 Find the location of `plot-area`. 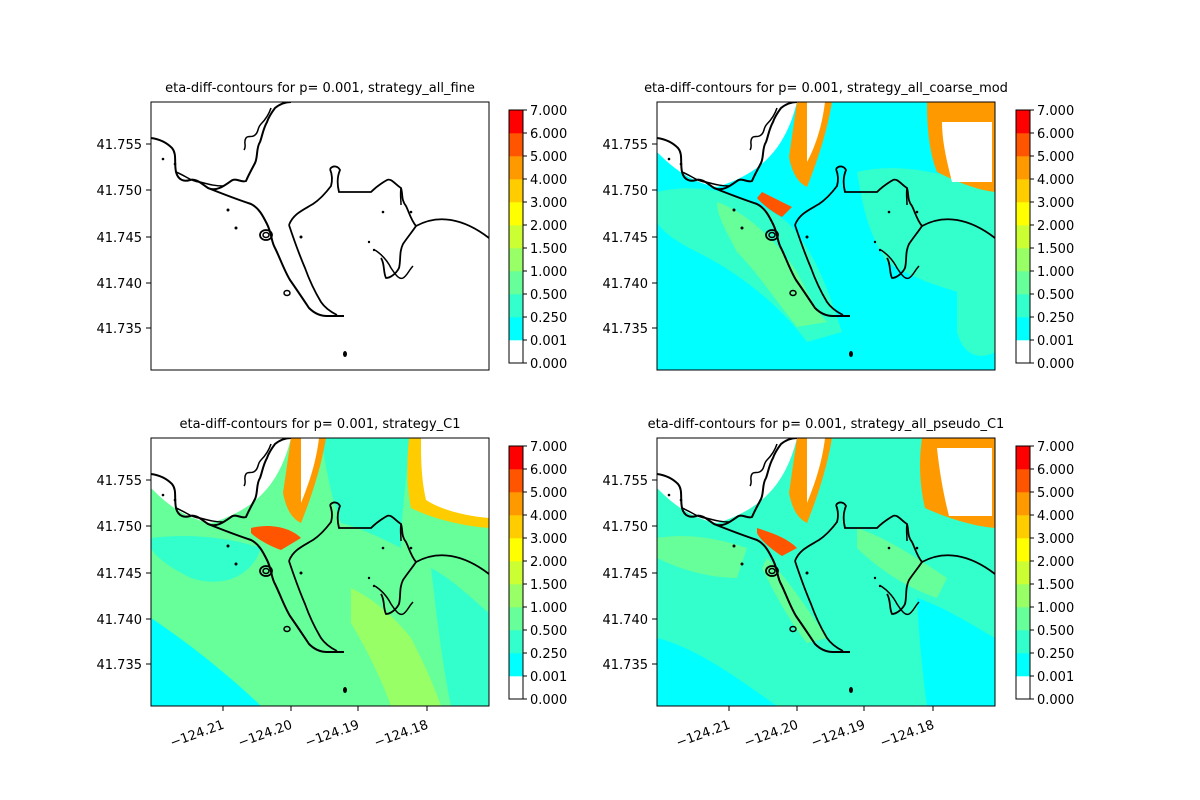

plot-area is located at coordinates (320, 236).